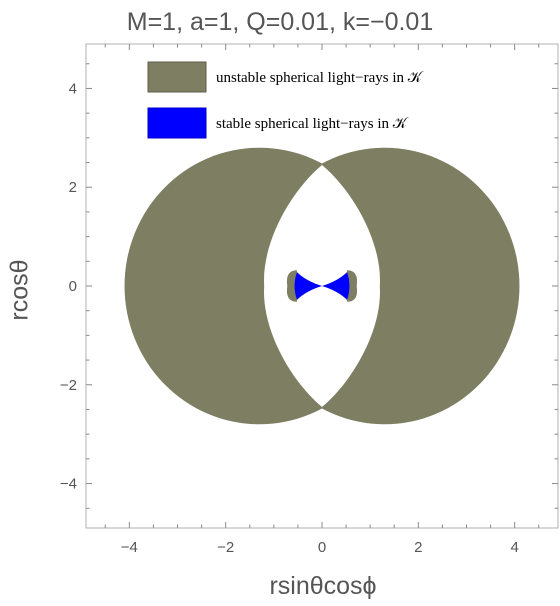  Describe the element at coordinates (177, 123) in the screenshot. I see `legend-swatch-stable` at that location.